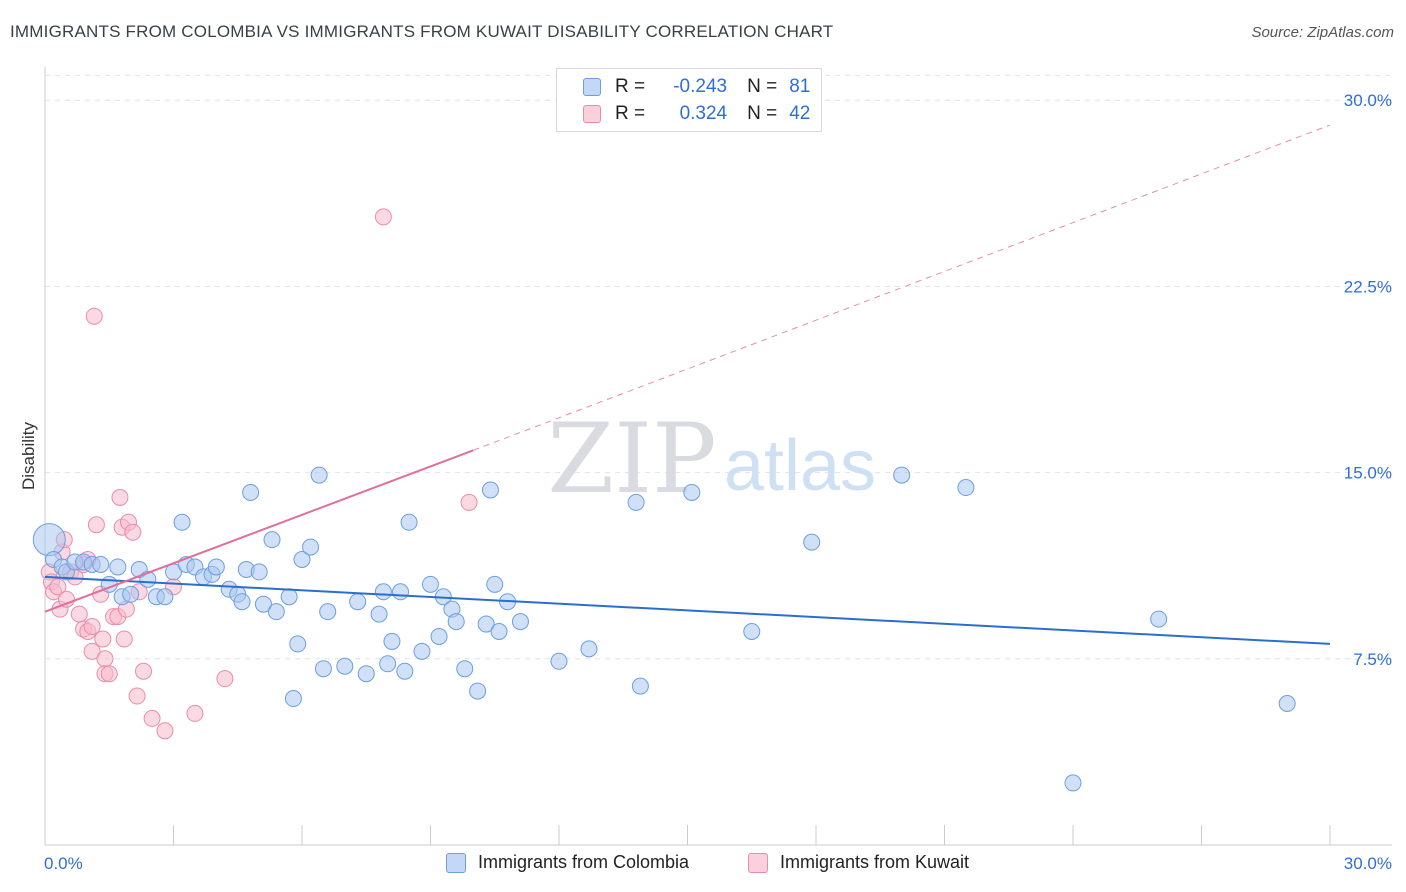  I want to click on colombia-n-label: N =, so click(762, 86).